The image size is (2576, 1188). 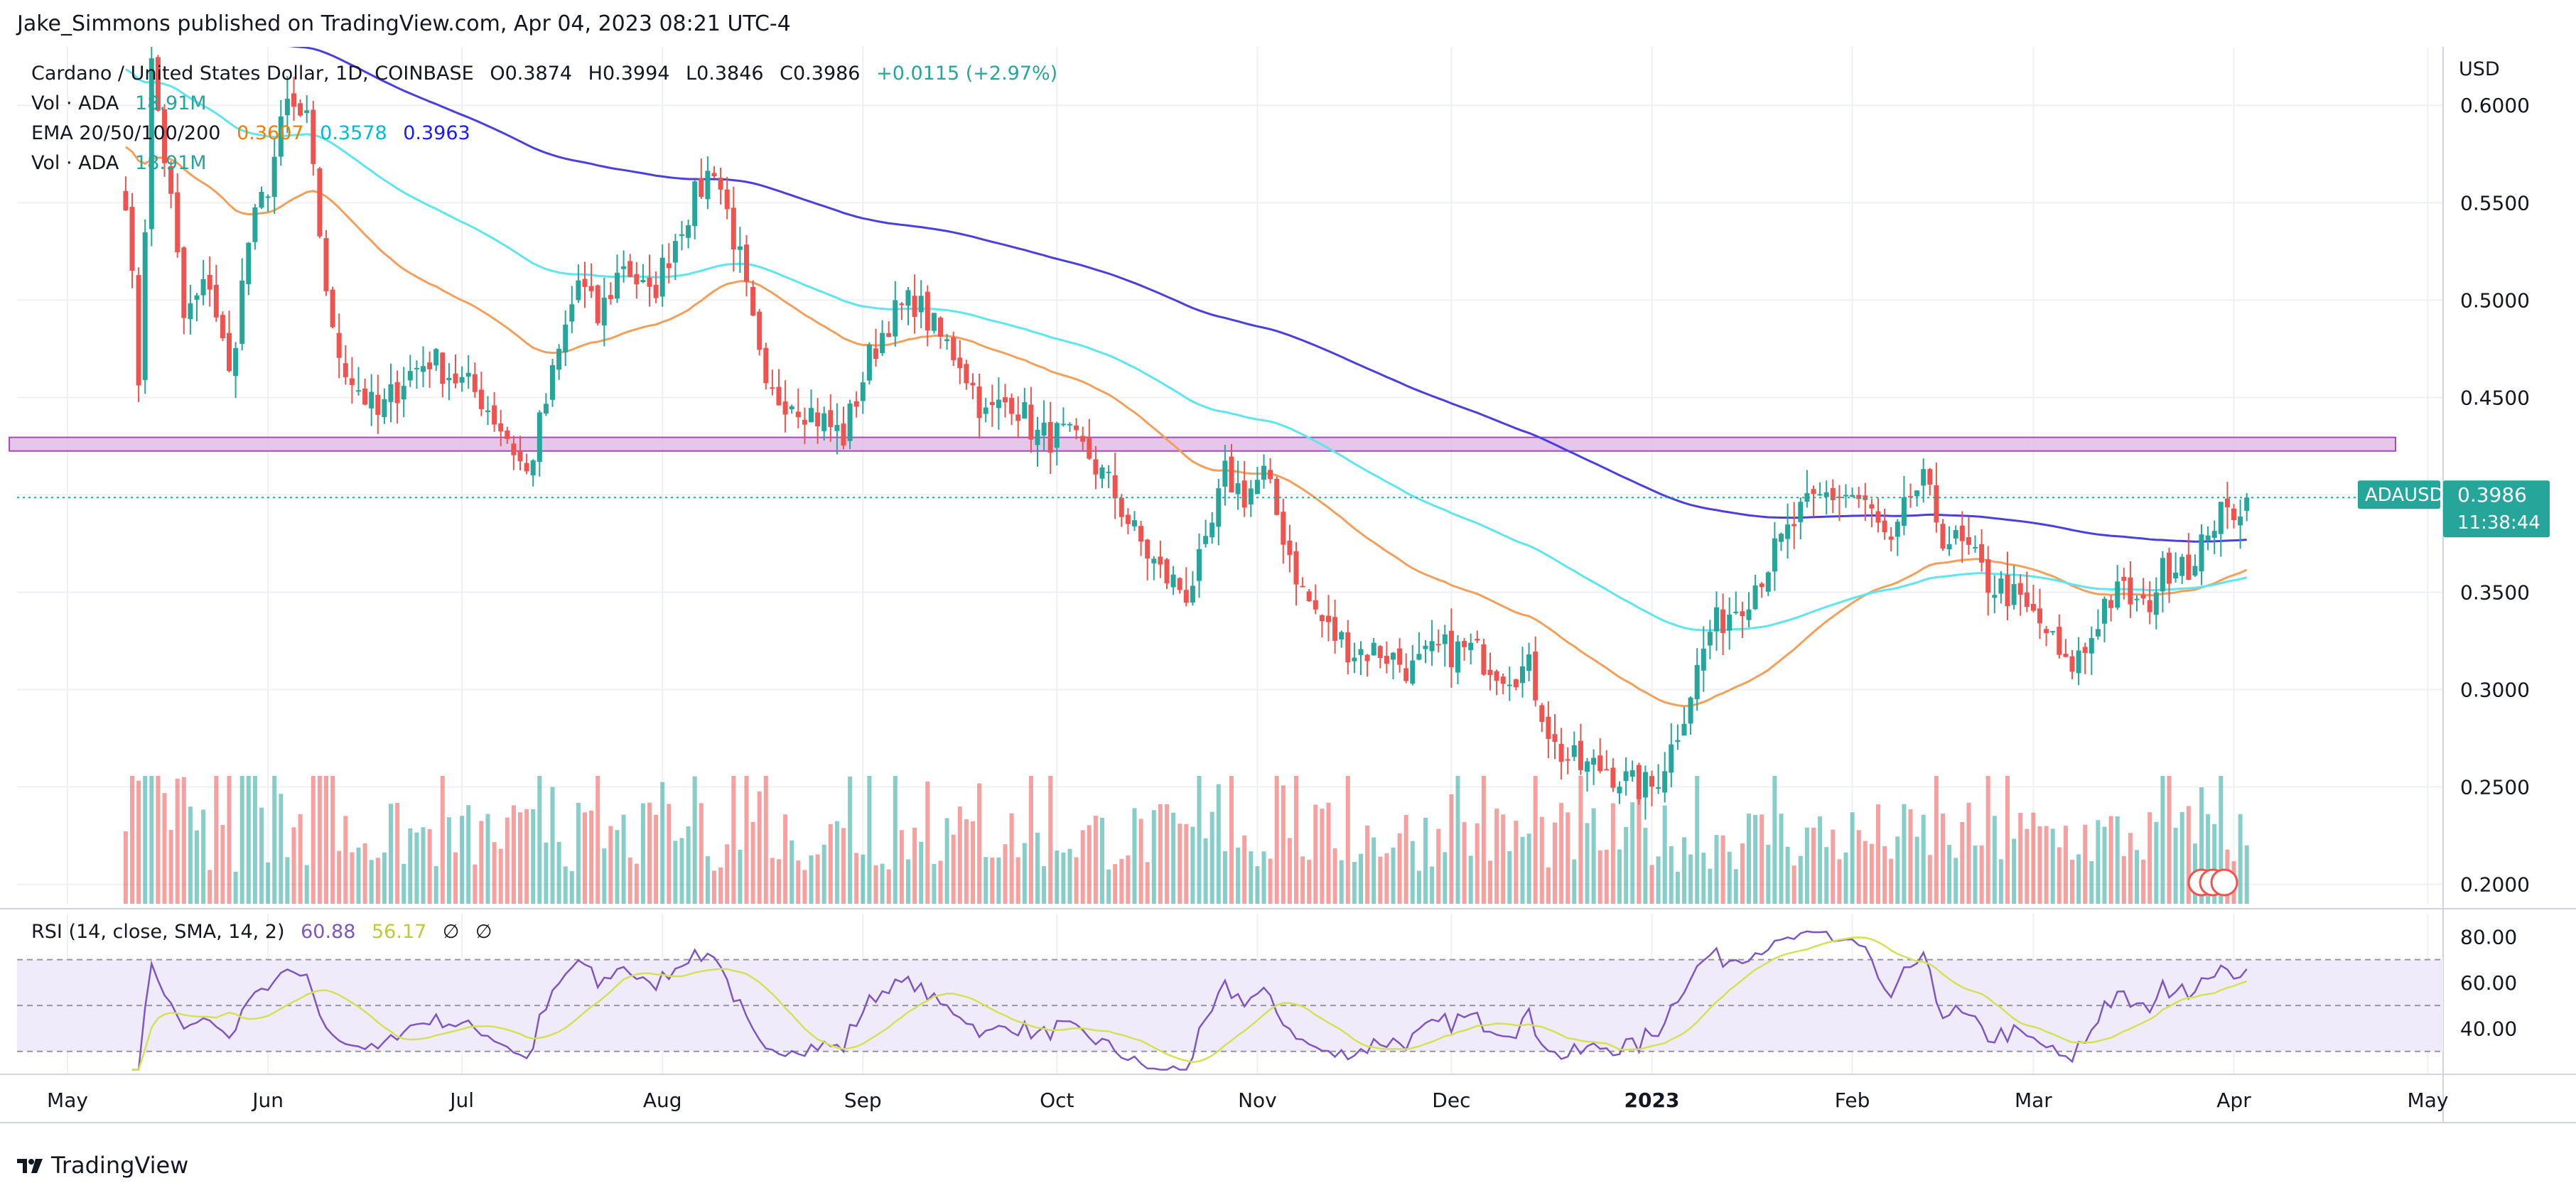 I want to click on volume-legend: Vol · ADA 18.91M, so click(x=124, y=103).